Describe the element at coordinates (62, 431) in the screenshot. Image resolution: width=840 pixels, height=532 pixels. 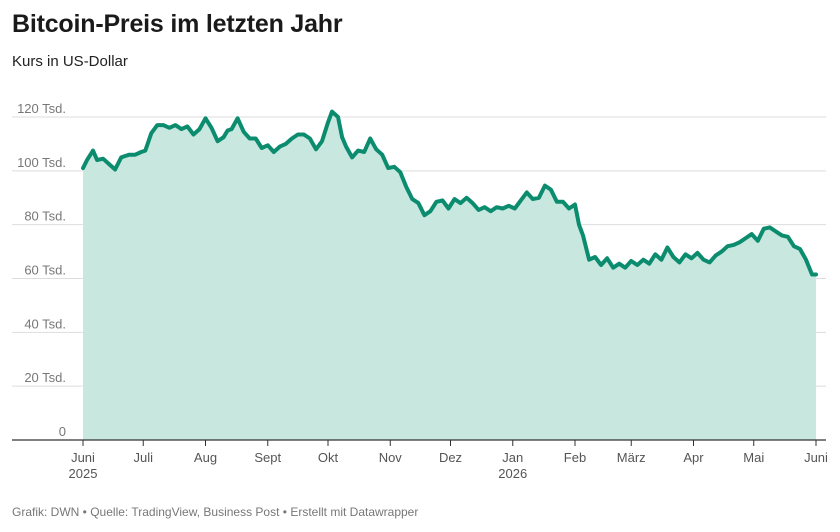
I see `y-tick-label: 0` at that location.